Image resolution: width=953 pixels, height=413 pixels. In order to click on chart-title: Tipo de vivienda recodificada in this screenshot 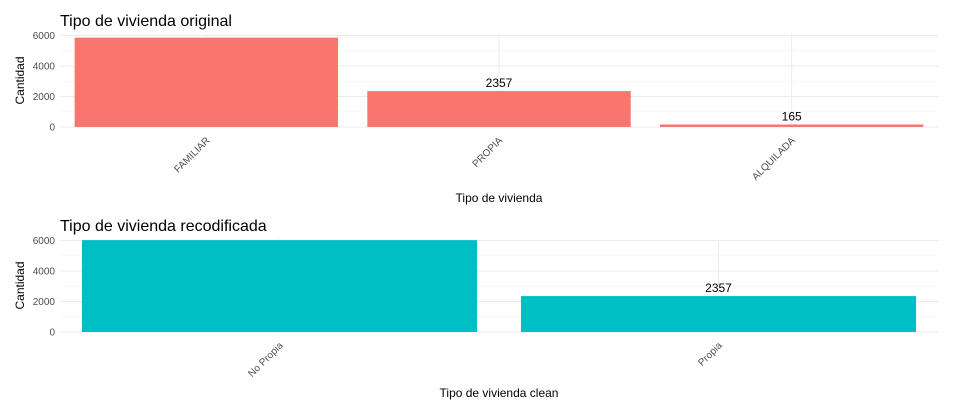, I will do `click(163, 226)`.